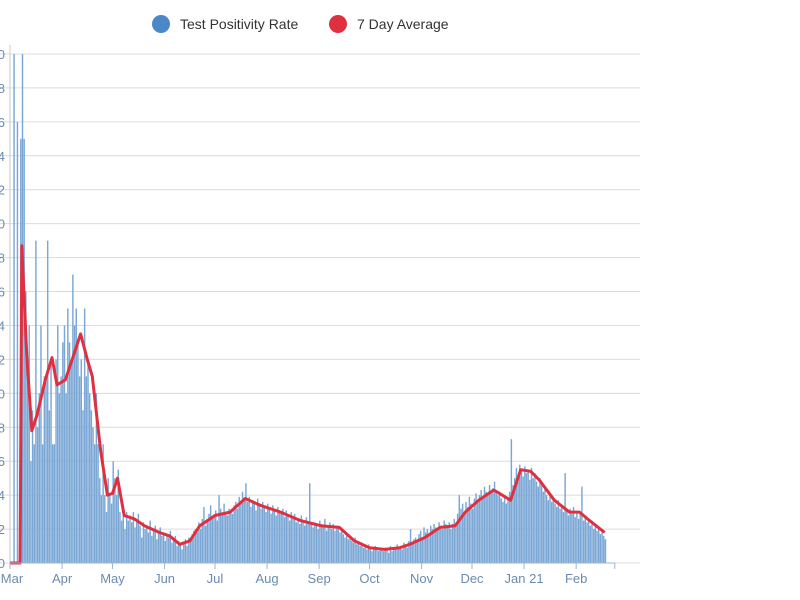 The width and height of the screenshot is (800, 600). I want to click on x-tick-label: Jun, so click(164, 578).